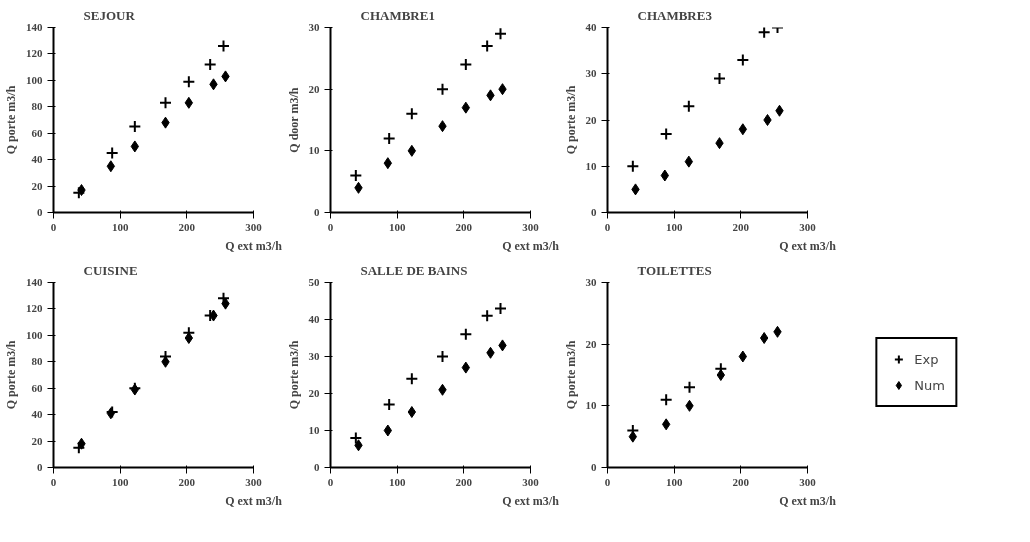  What do you see at coordinates (929, 385) in the screenshot?
I see `legend-label: Num` at bounding box center [929, 385].